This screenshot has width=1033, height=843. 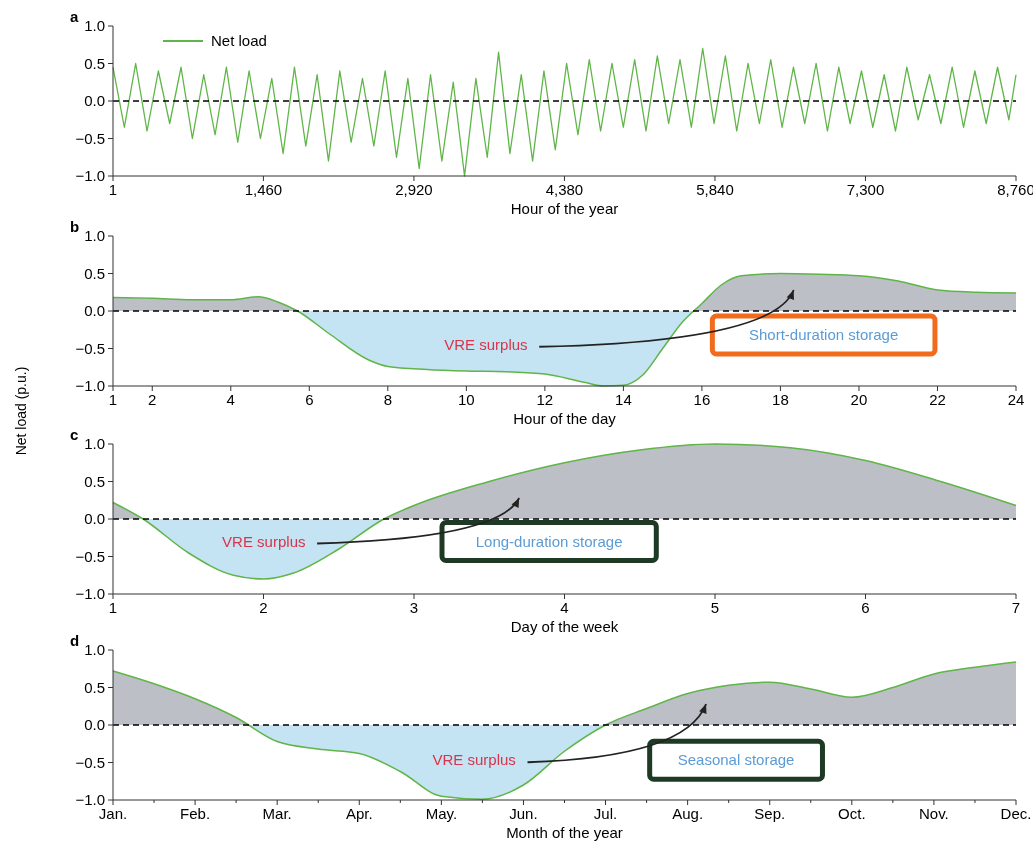 What do you see at coordinates (852, 813) in the screenshot?
I see `x-tick-label: Oct.` at bounding box center [852, 813].